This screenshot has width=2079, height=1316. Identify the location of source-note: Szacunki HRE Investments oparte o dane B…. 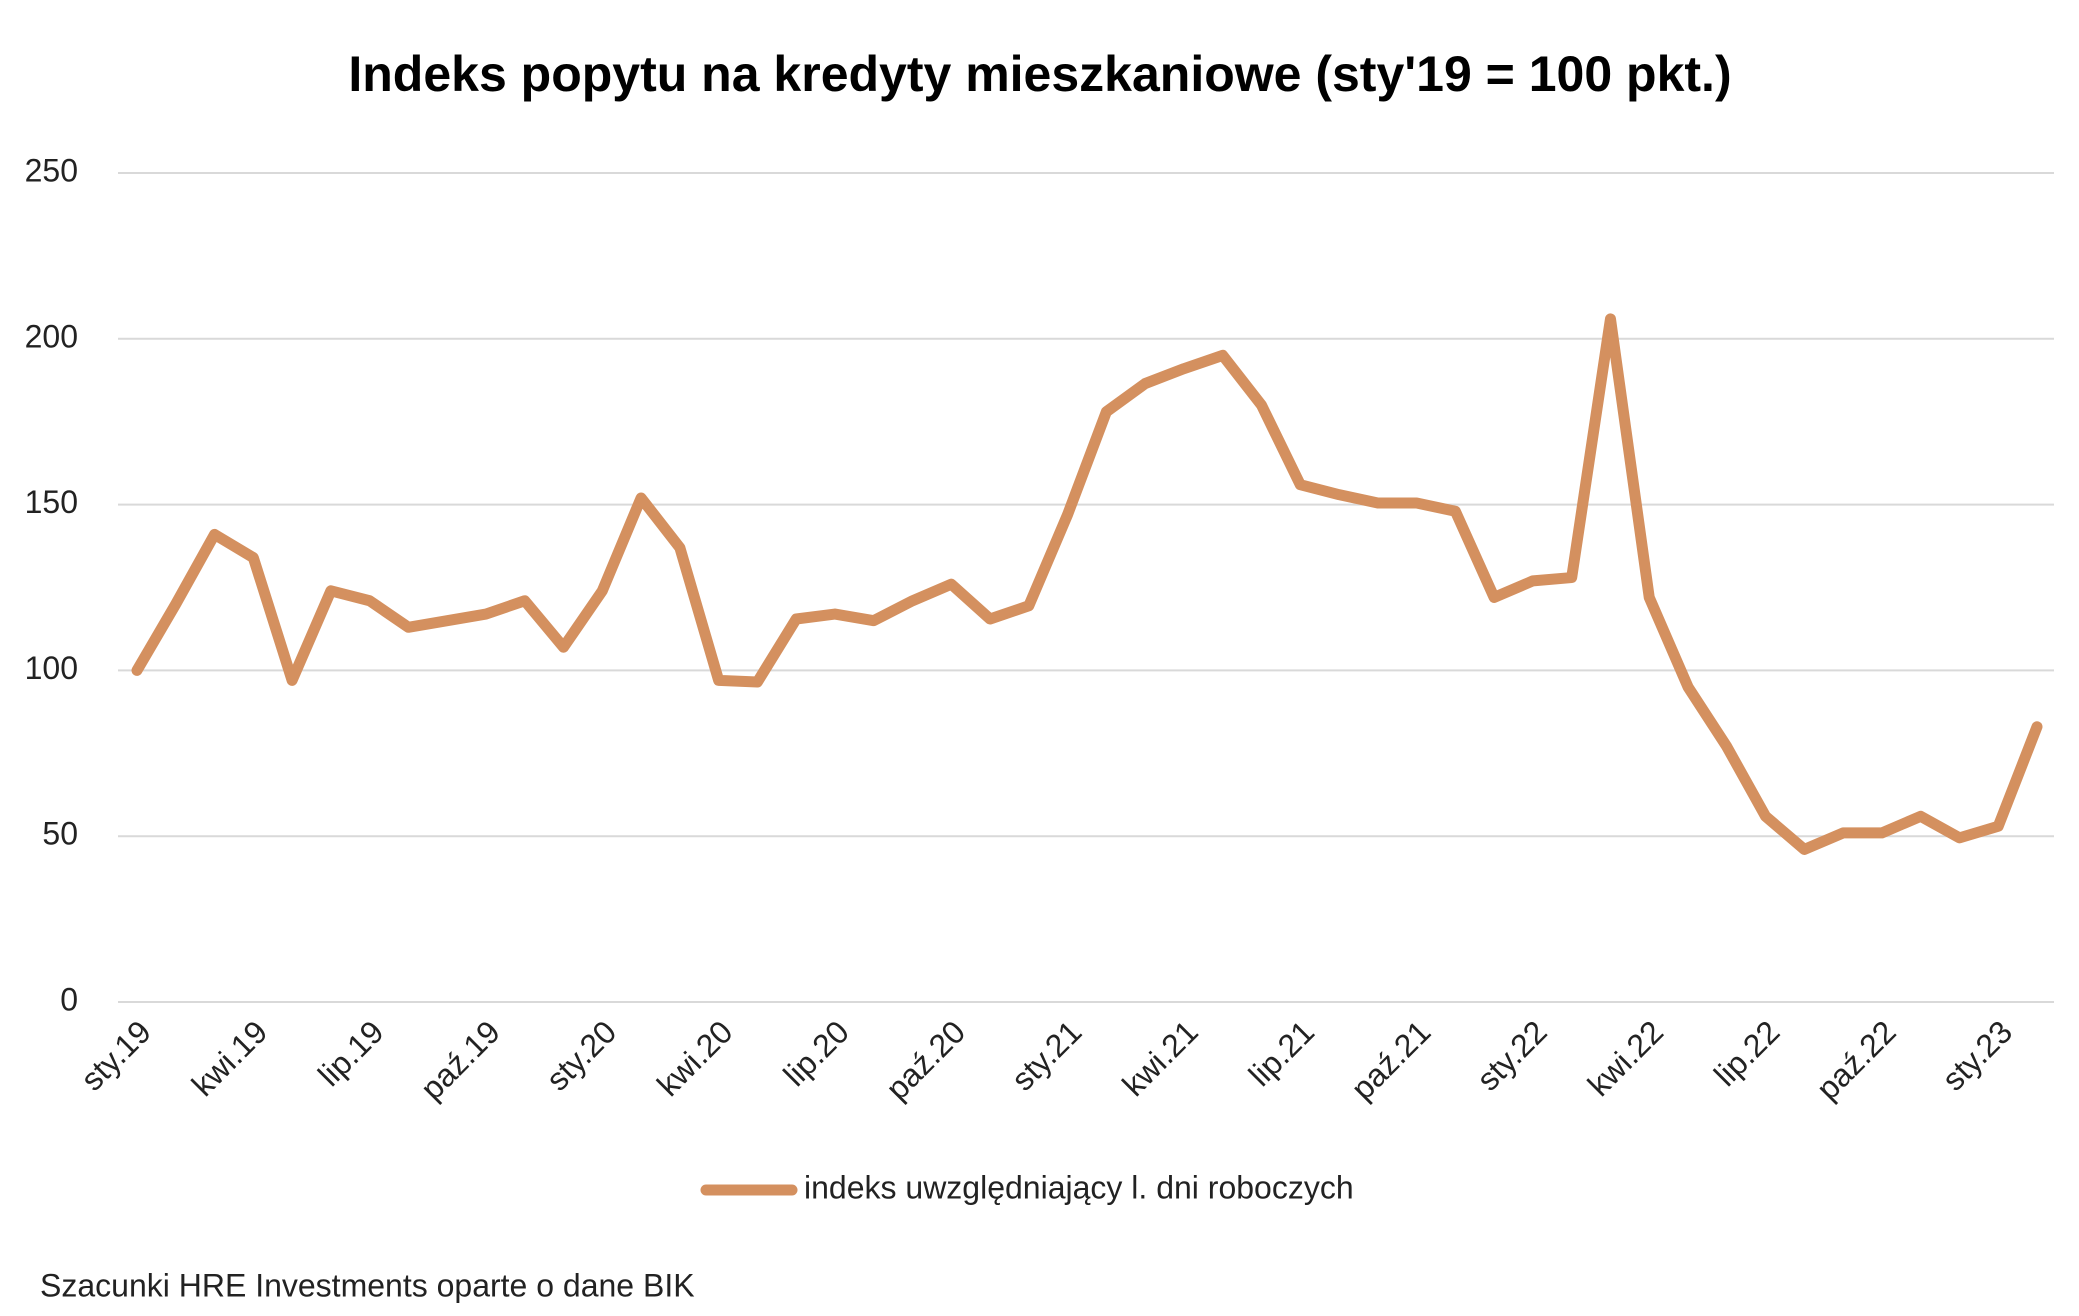
(367, 1285).